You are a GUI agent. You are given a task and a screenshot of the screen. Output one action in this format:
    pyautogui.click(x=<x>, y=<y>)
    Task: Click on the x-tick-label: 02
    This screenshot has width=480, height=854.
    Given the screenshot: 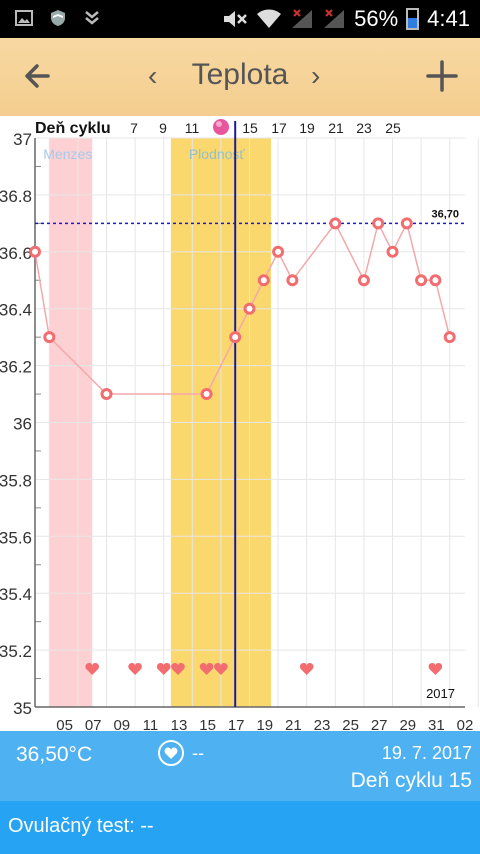 What is the action you would take?
    pyautogui.click(x=465, y=725)
    